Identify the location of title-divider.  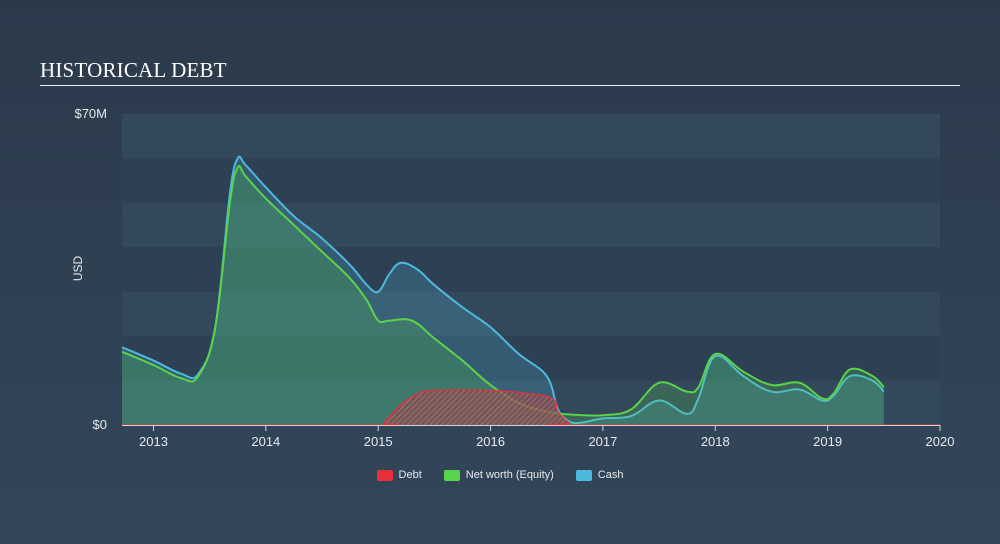
(500, 85).